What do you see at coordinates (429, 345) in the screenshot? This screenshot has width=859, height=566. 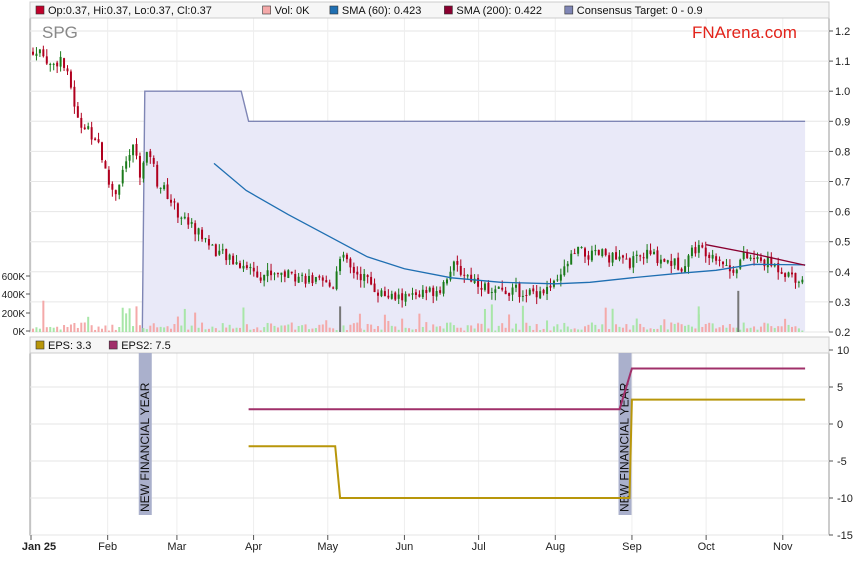 I see `legend-bar-bottom` at bounding box center [429, 345].